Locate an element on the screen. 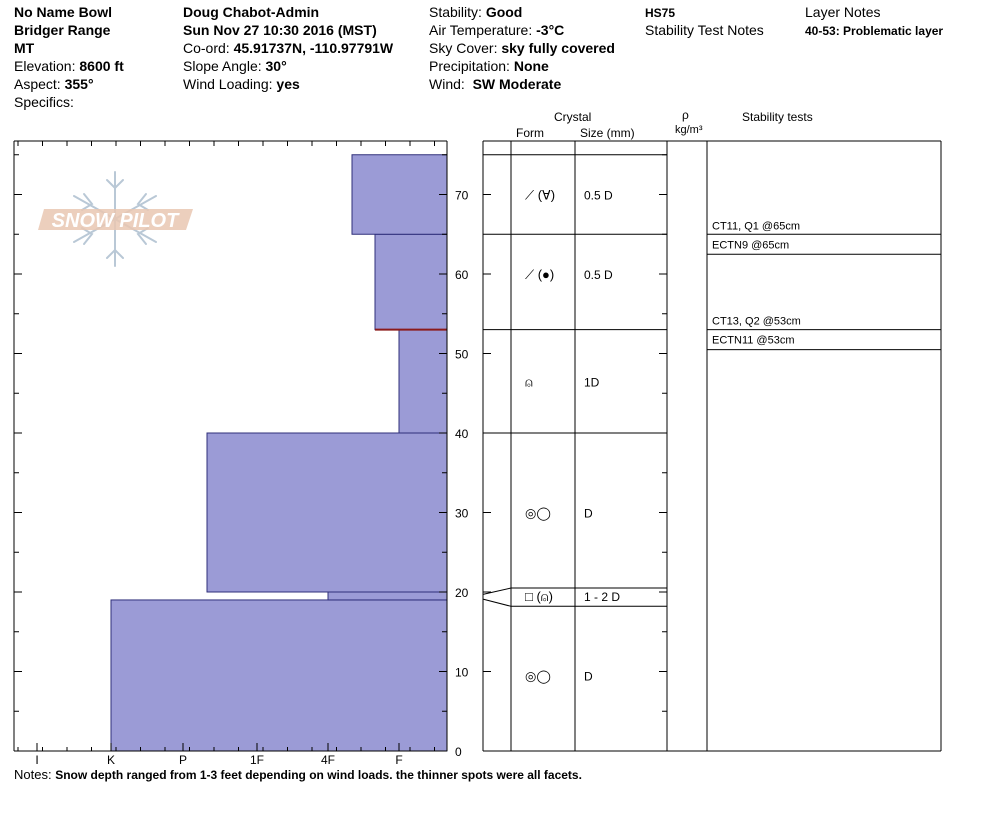  depth-tick-label: 70 is located at coordinates (462, 196).